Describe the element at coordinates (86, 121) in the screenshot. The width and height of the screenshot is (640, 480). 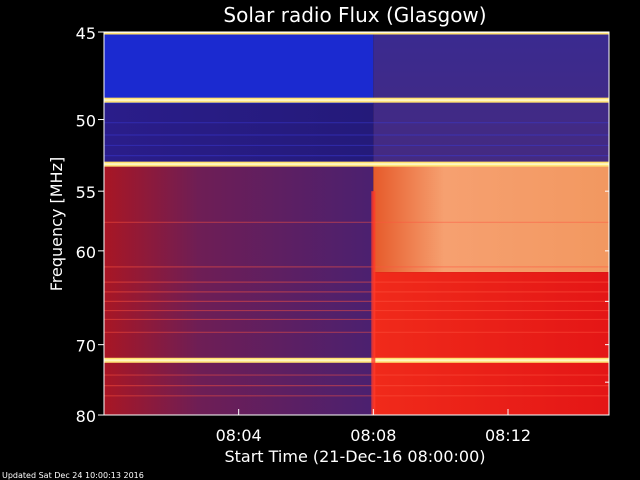
I see `y-tick-label-2: 50` at that location.